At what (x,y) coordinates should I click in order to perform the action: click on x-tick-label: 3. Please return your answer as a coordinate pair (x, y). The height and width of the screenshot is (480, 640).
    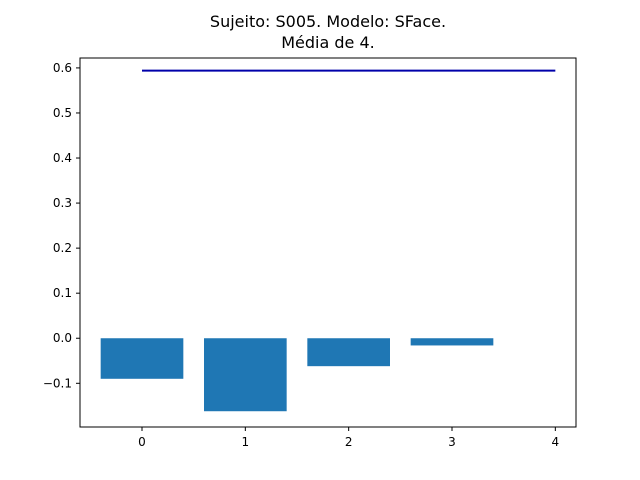
    Looking at the image, I should click on (452, 442).